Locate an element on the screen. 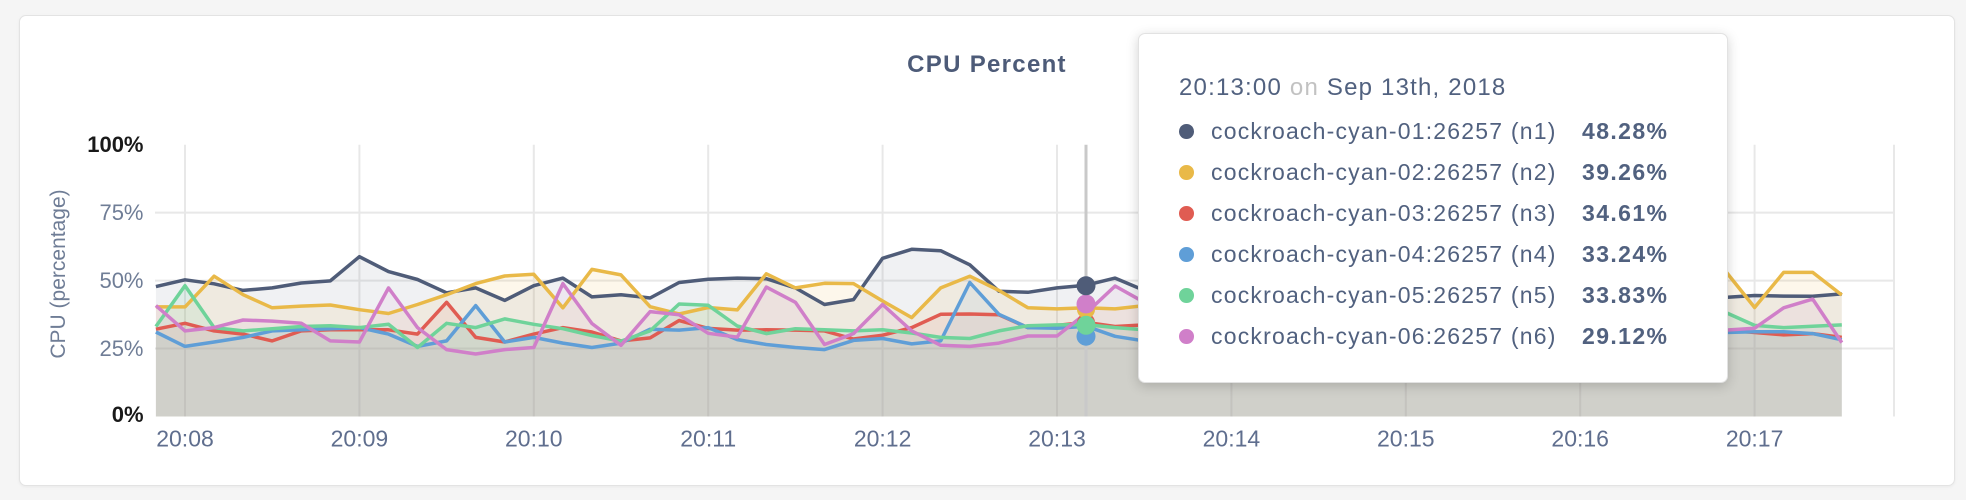 Image resolution: width=1966 pixels, height=500 pixels. svg-text: 20:14 is located at coordinates (1232, 439).